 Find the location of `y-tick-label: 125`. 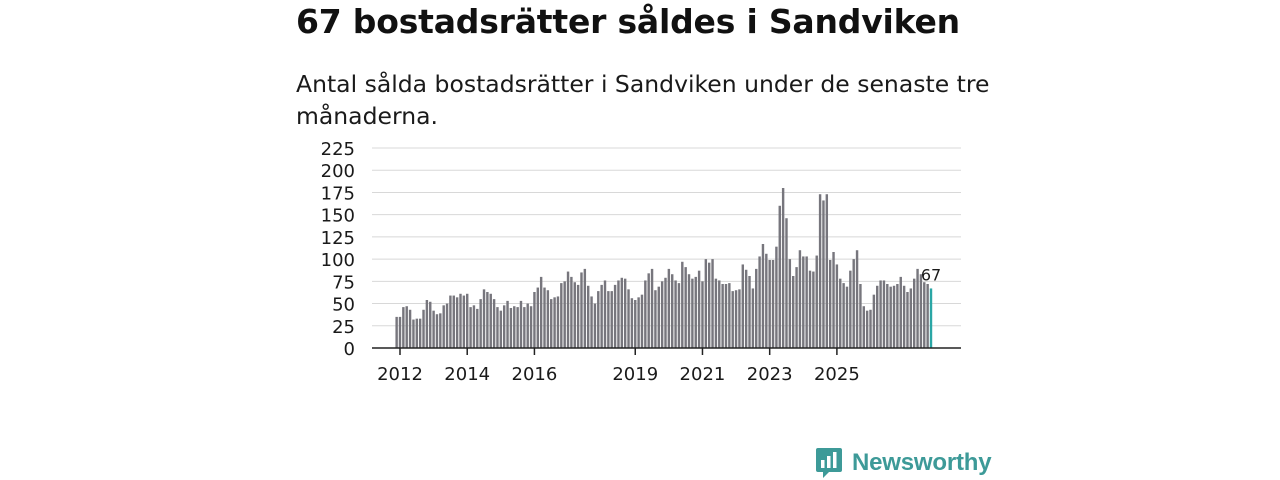

y-tick-label: 125 is located at coordinates (338, 238).